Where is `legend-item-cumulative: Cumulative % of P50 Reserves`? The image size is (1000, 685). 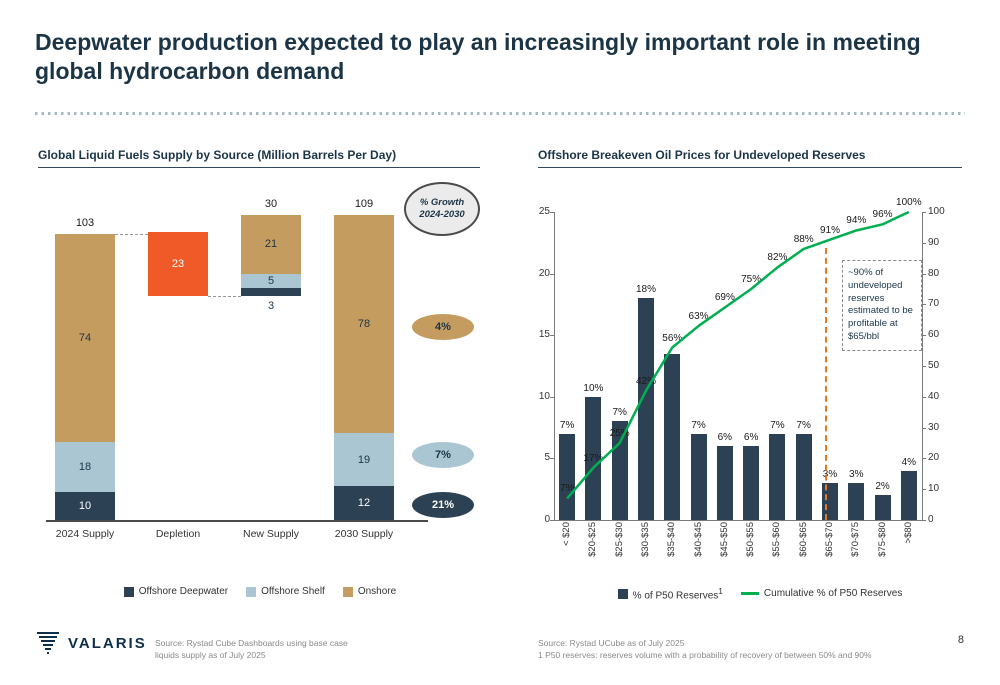
legend-item-cumulative: Cumulative % of P50 Reserves is located at coordinates (821, 594).